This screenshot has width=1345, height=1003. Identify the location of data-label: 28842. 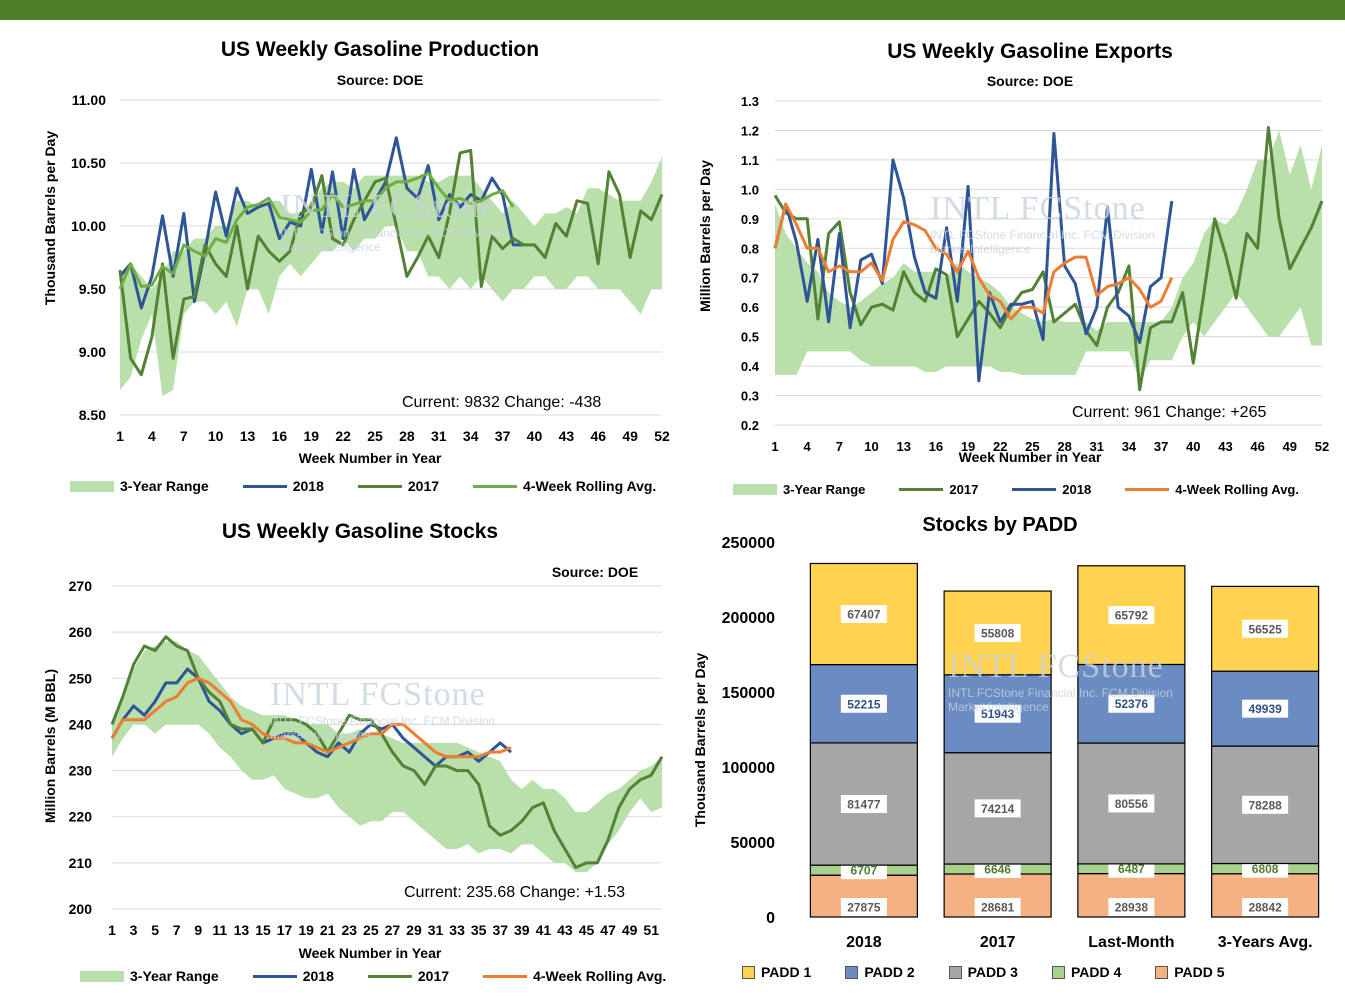
(1265, 908).